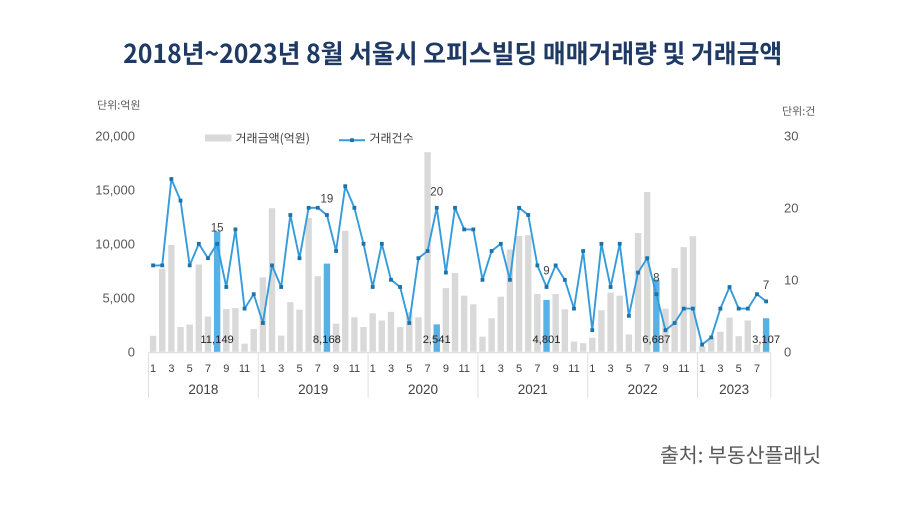 This screenshot has width=900, height=512. I want to click on svg-text: 2018, so click(203, 389).